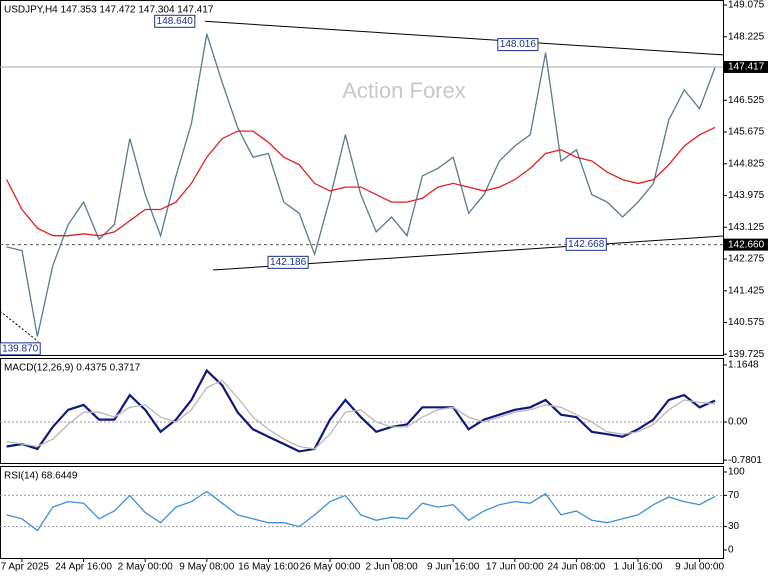 The image size is (768, 576). Describe the element at coordinates (515, 567) in the screenshot. I see `x-tick-label: 17 Jun 00:00` at that location.